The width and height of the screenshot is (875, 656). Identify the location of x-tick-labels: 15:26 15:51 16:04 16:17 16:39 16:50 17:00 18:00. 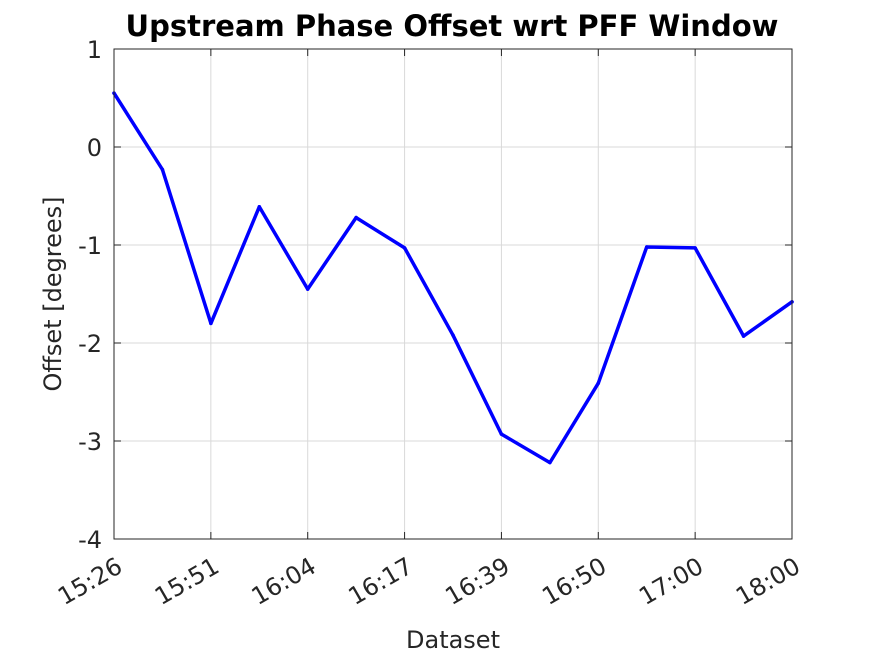
(429, 581).